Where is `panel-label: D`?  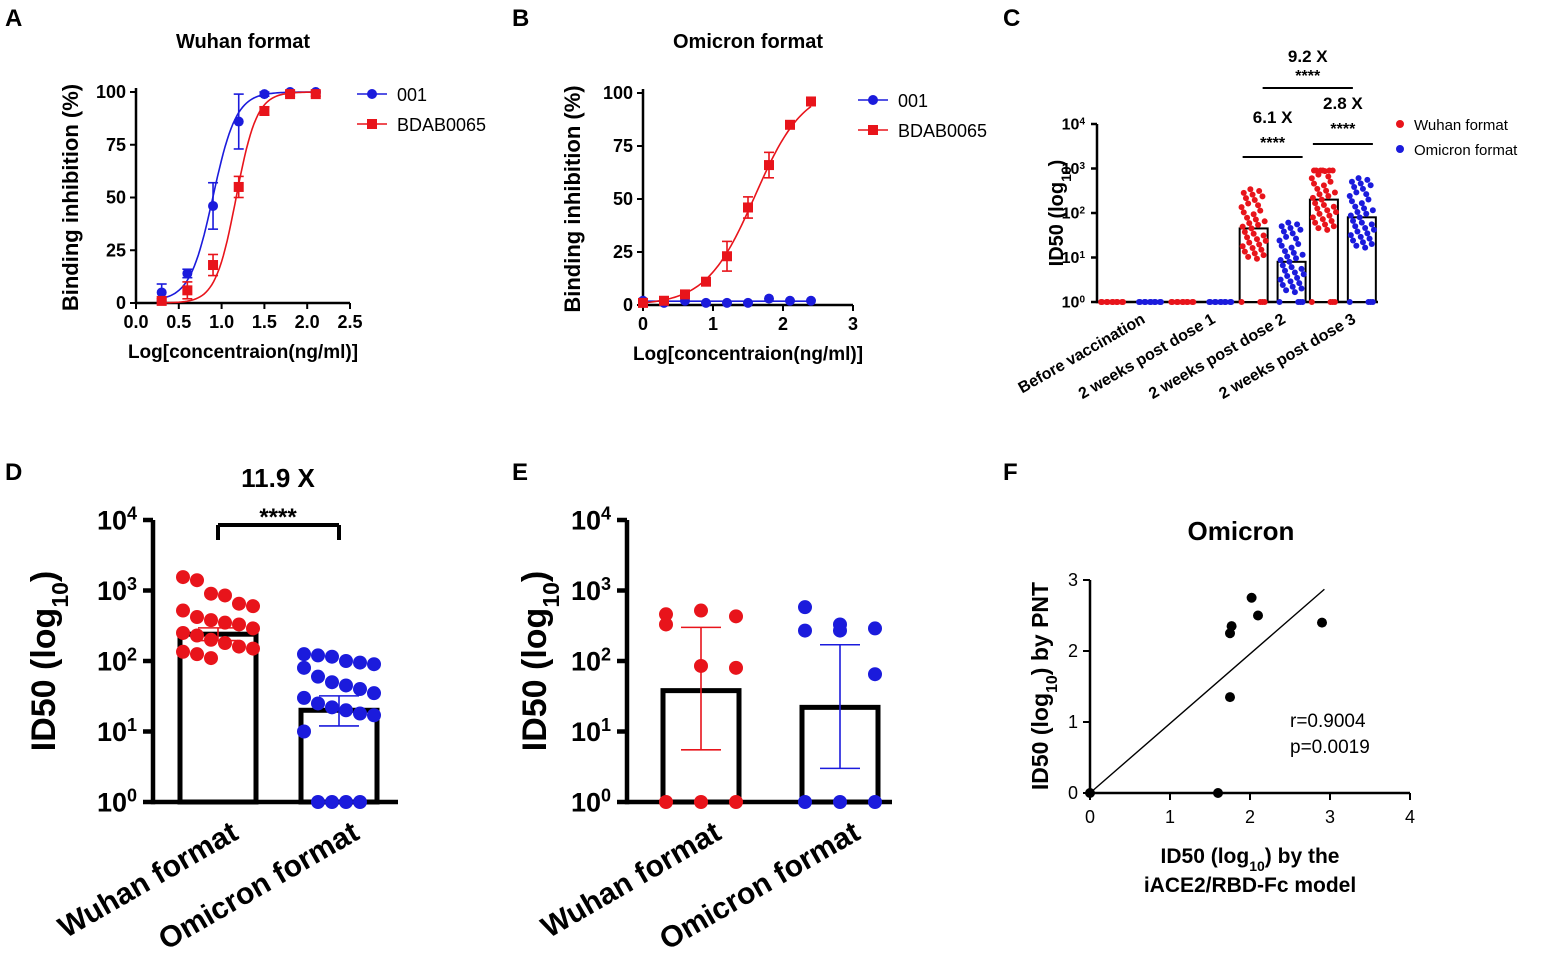 panel-label: D is located at coordinates (13, 472).